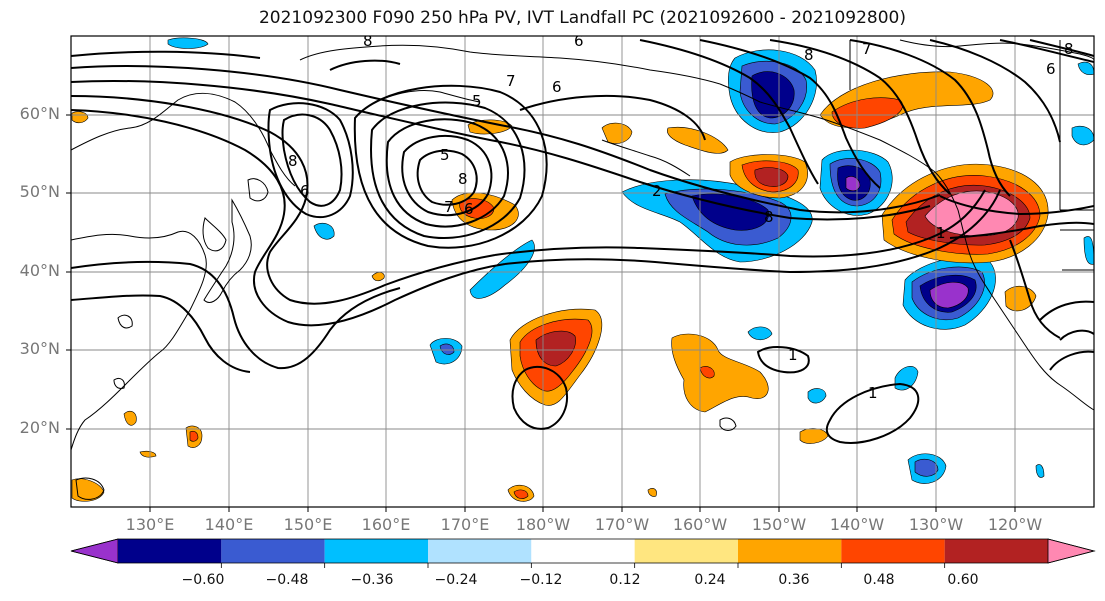 The image size is (1105, 601). What do you see at coordinates (1071, 551) in the screenshot?
I see `colorbar-extend-max` at bounding box center [1071, 551].